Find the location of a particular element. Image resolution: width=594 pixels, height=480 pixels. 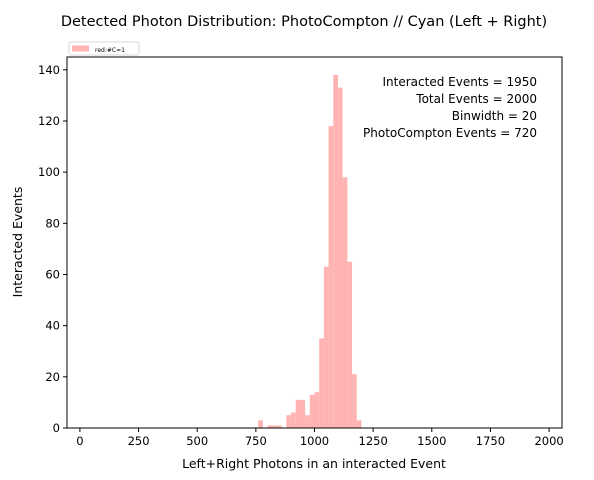

x-tick-label: 2000 is located at coordinates (548, 441).